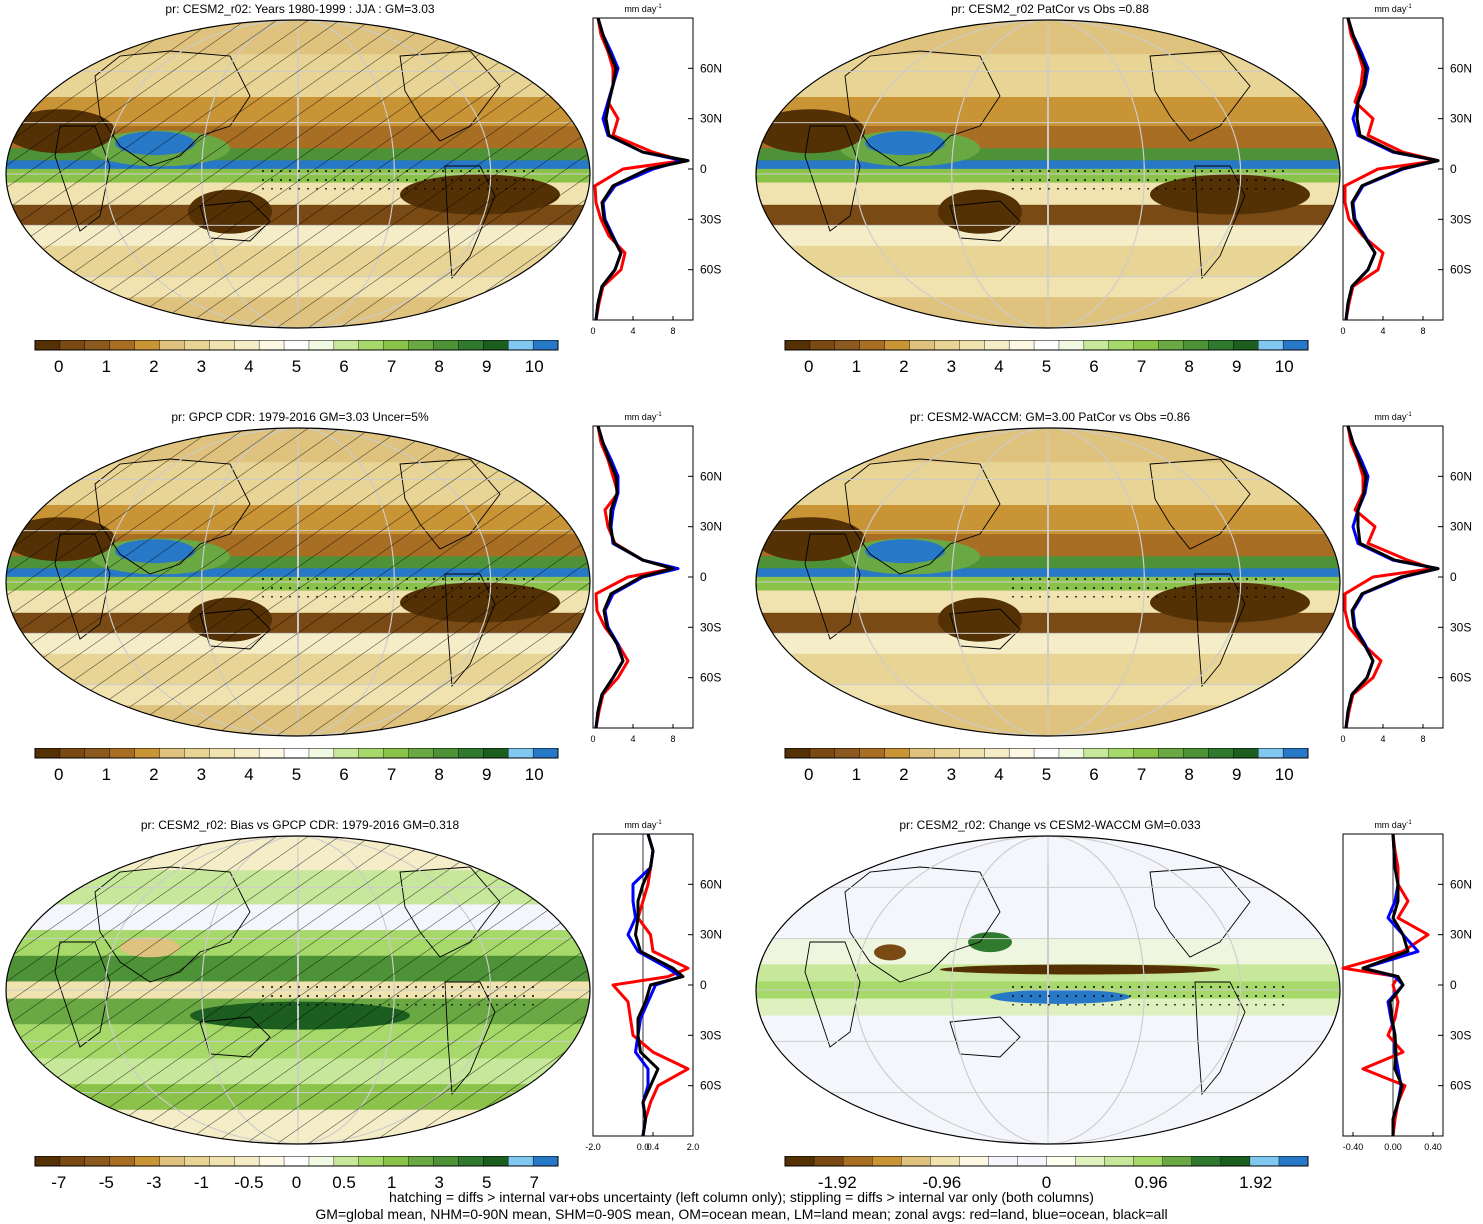 The height and width of the screenshot is (1224, 1483). I want to click on colorbar-label: -7, so click(58, 1182).